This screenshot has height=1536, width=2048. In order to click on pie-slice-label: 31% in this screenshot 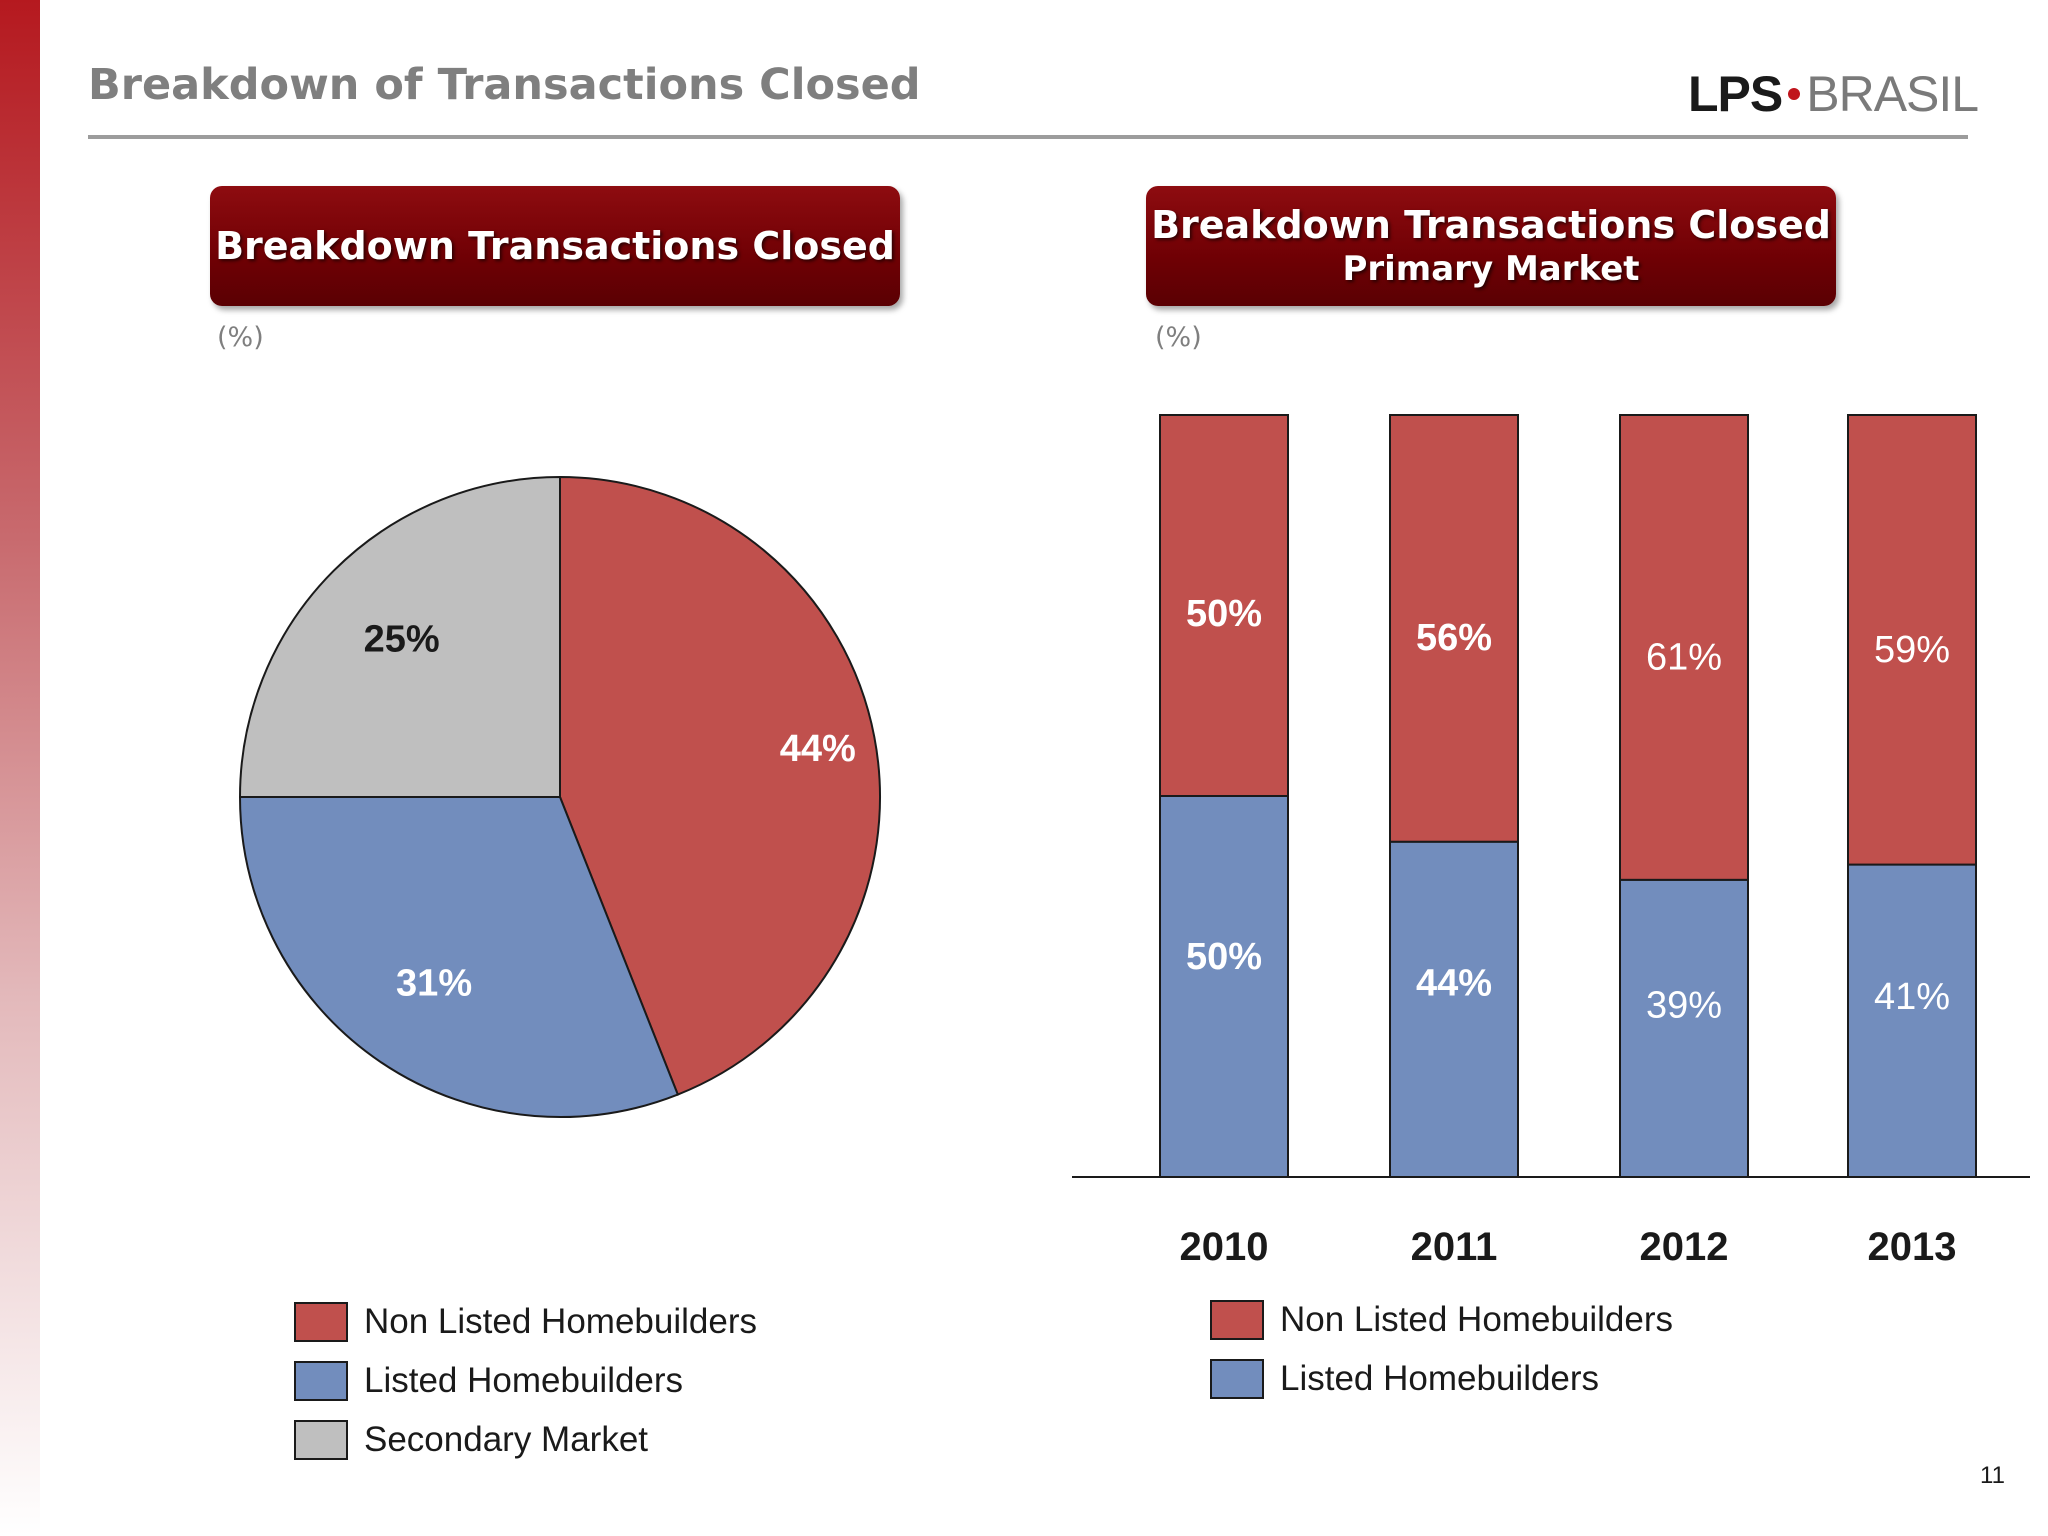, I will do `click(434, 983)`.